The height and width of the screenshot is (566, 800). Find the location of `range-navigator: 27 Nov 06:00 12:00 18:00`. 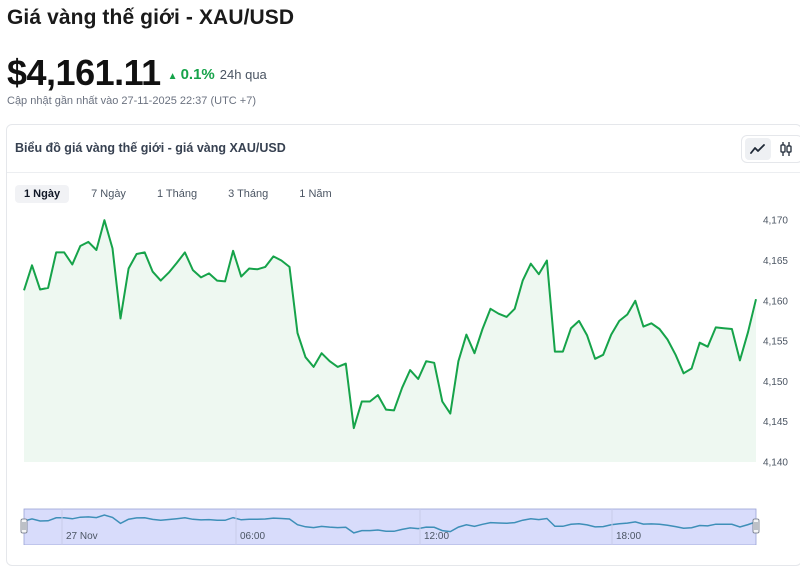

range-navigator: 27 Nov 06:00 12:00 18:00 is located at coordinates (390, 526).